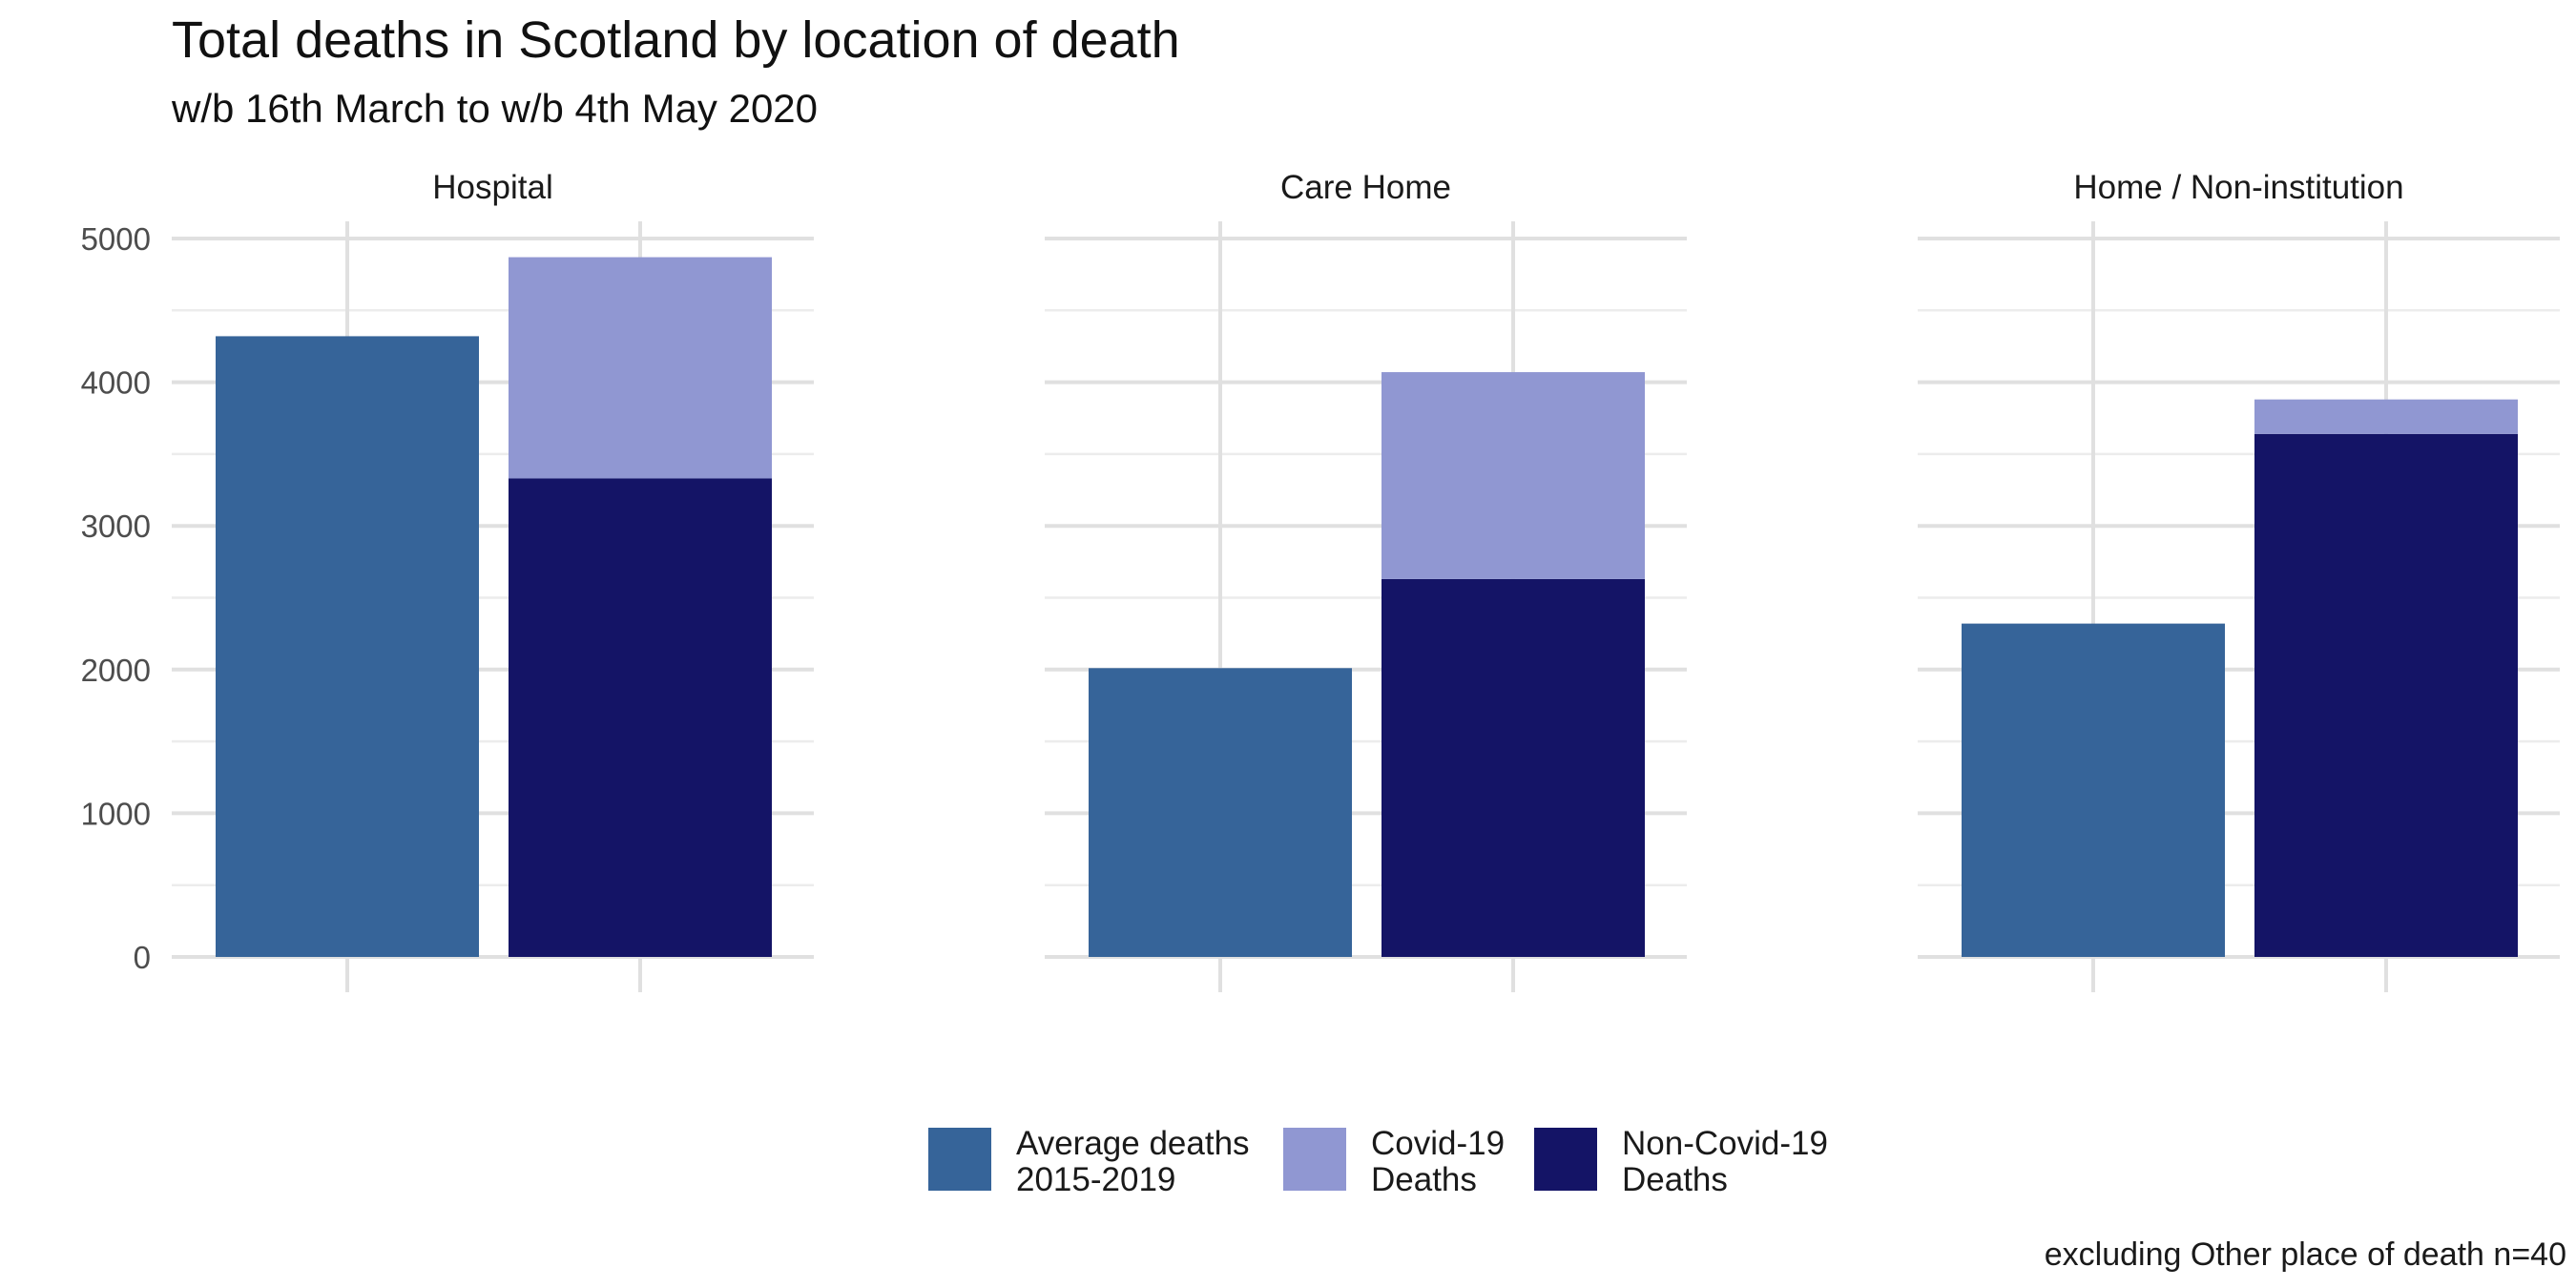 This screenshot has width=2576, height=1288. What do you see at coordinates (2238, 187) in the screenshot?
I see `panel-title: Home / Non-institution` at bounding box center [2238, 187].